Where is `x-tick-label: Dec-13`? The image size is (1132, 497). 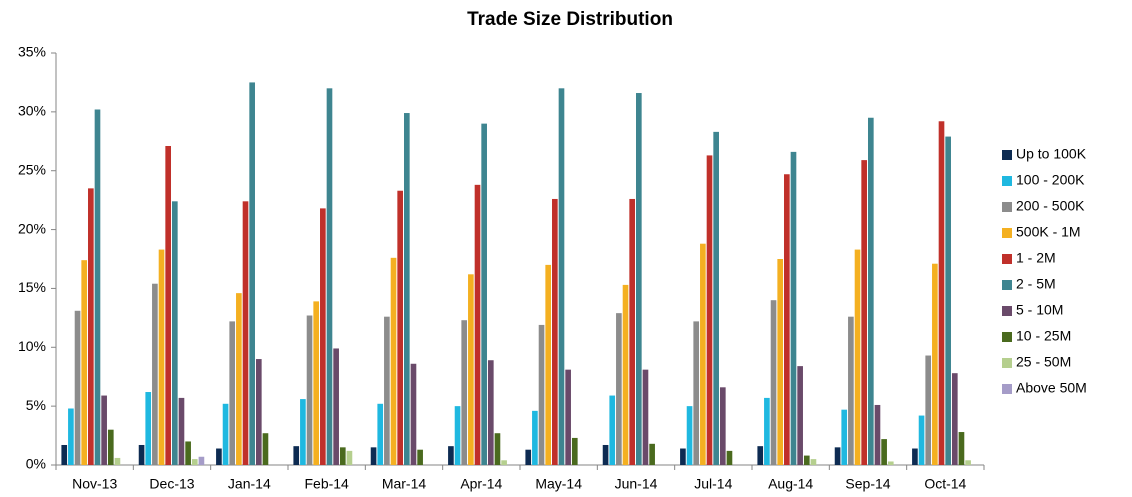
x-tick-label: Dec-13 is located at coordinates (171, 484).